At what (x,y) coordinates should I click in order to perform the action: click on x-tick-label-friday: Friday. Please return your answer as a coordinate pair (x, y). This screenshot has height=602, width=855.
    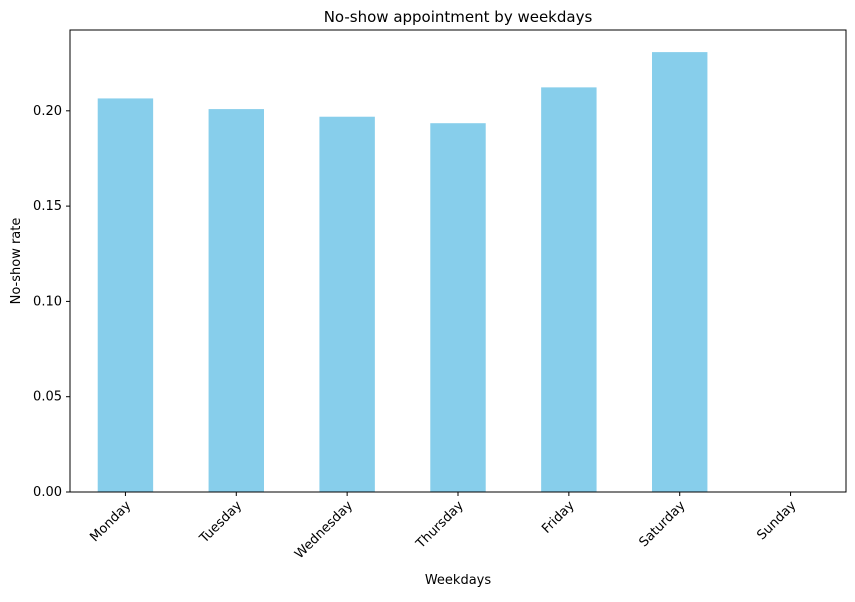
    Looking at the image, I should click on (558, 517).